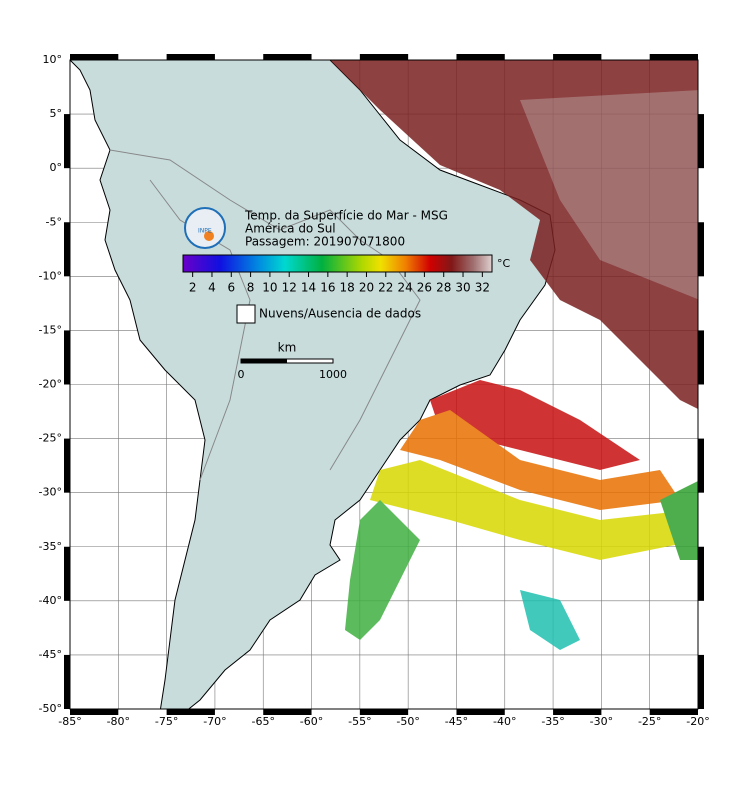 The height and width of the screenshot is (785, 741). Describe the element at coordinates (50, 329) in the screenshot. I see `y-tick-label: -15°` at that location.